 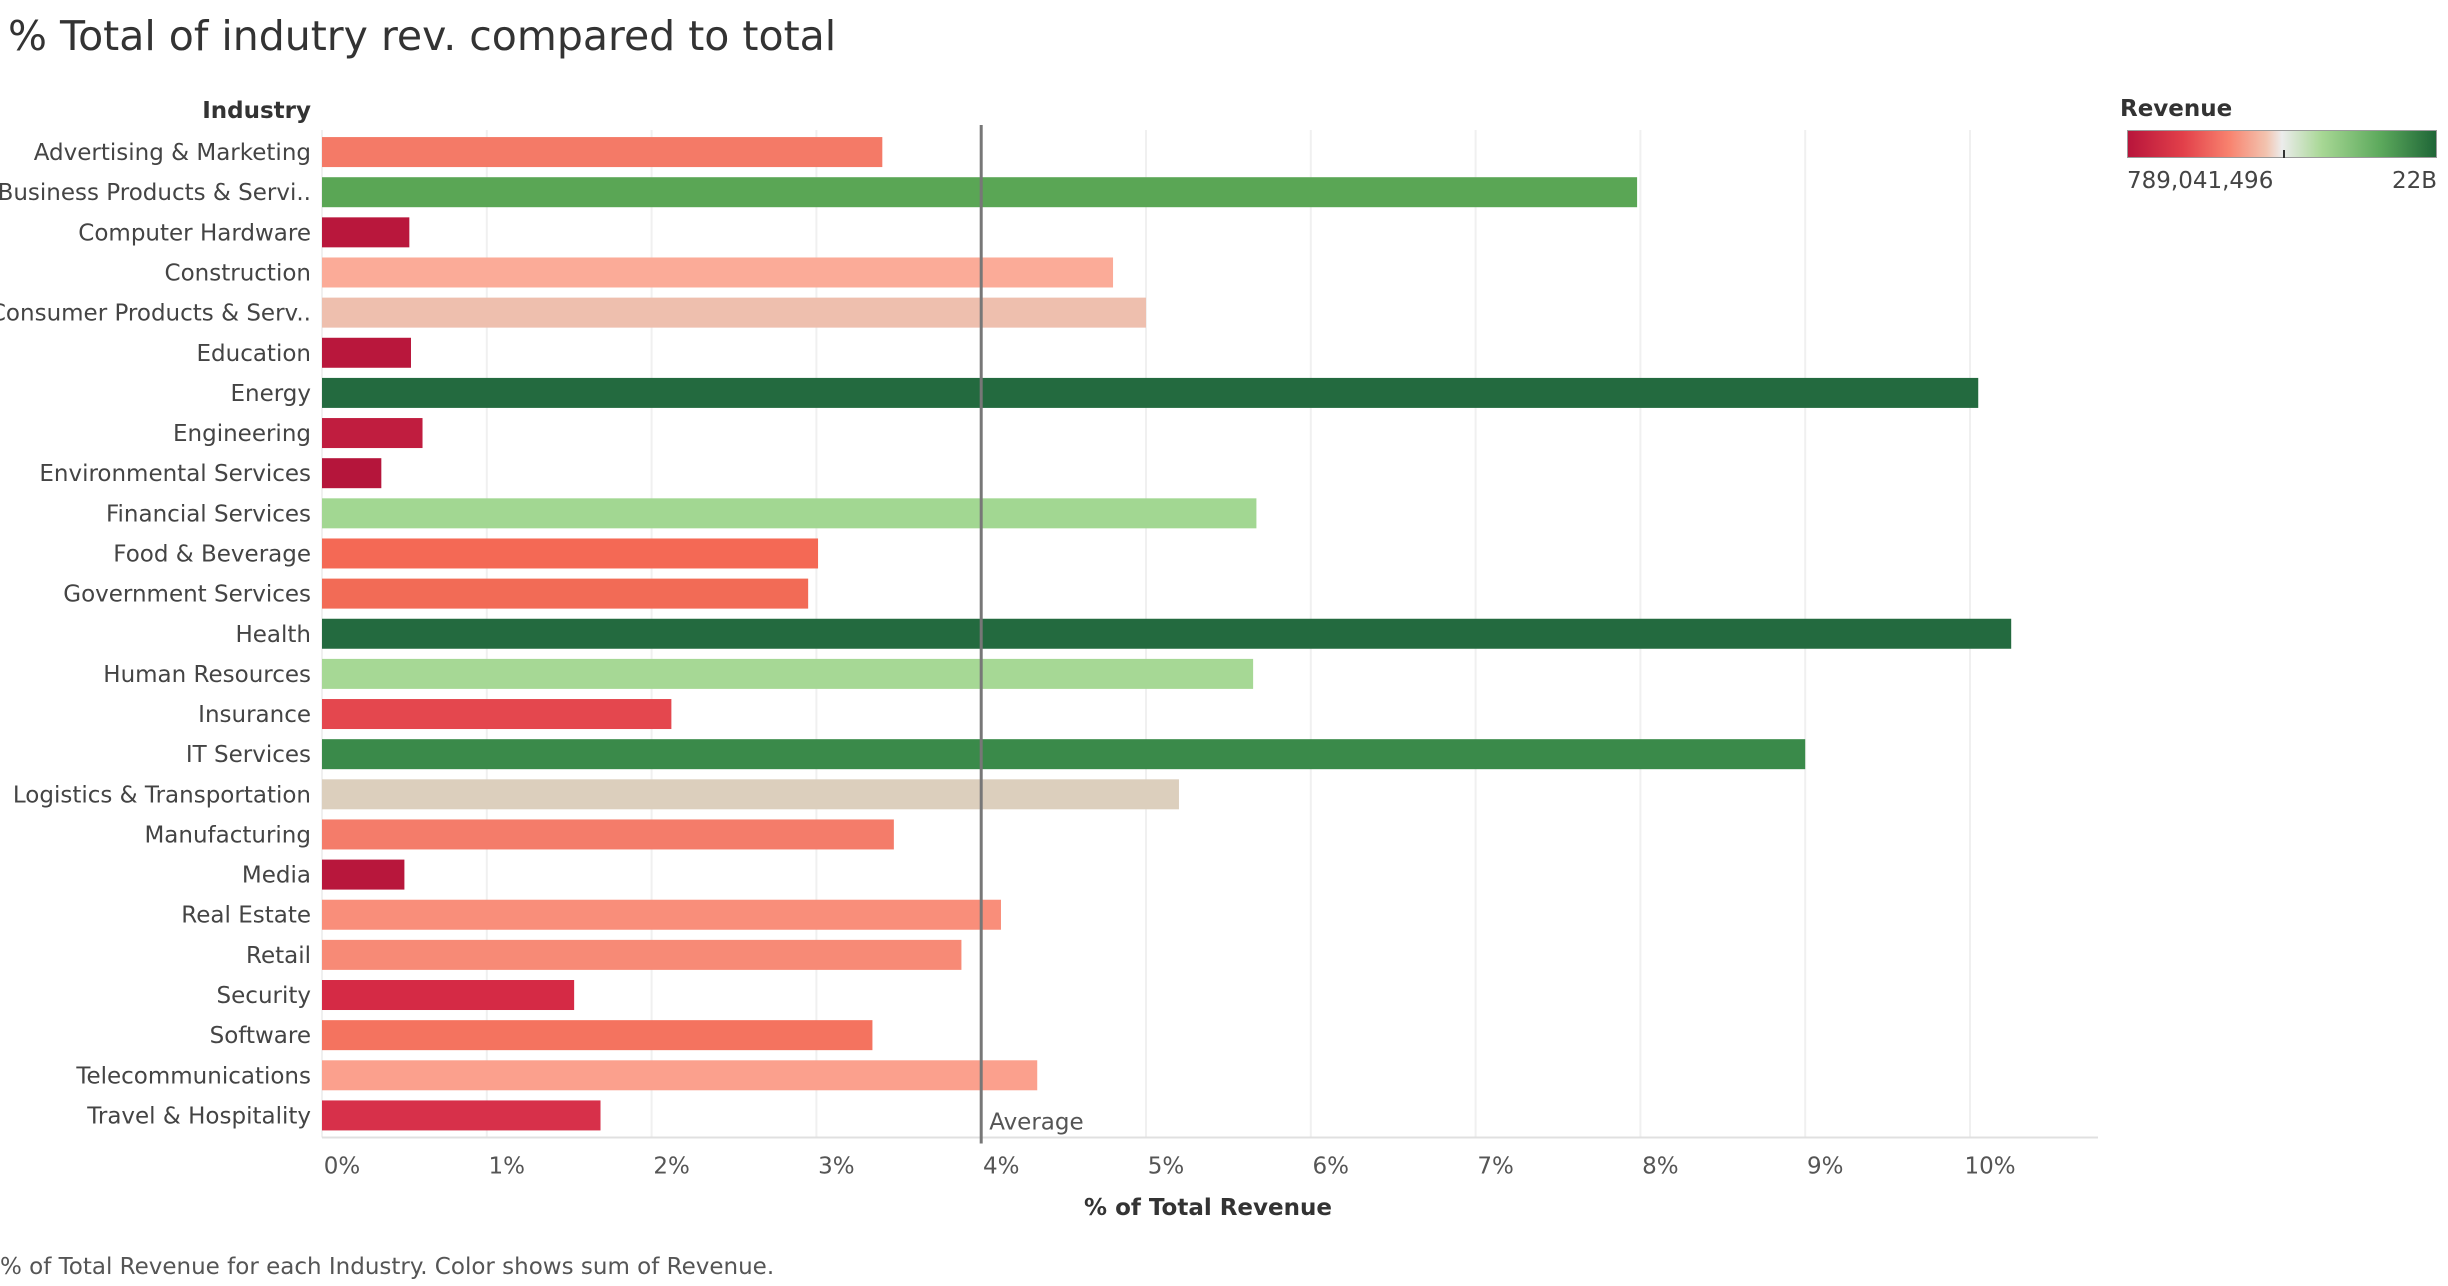 I want to click on category-label: Computer Hardware, so click(x=194, y=233).